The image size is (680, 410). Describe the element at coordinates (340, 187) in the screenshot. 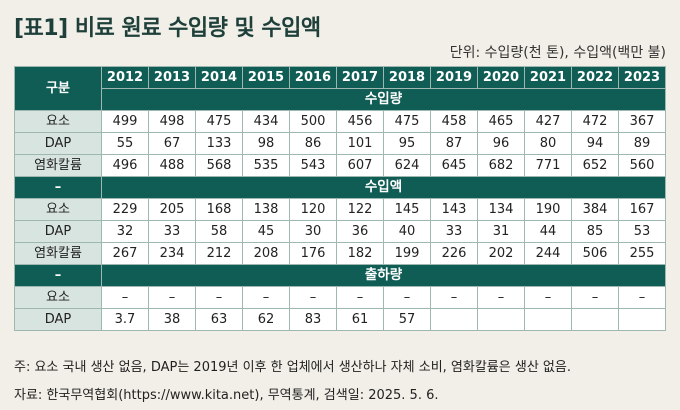

I see `section-row: – 수입액` at that location.